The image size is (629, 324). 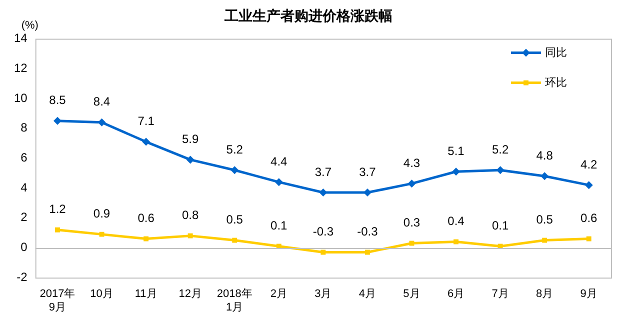 I want to click on x-tick-label: 6月, so click(x=456, y=294).